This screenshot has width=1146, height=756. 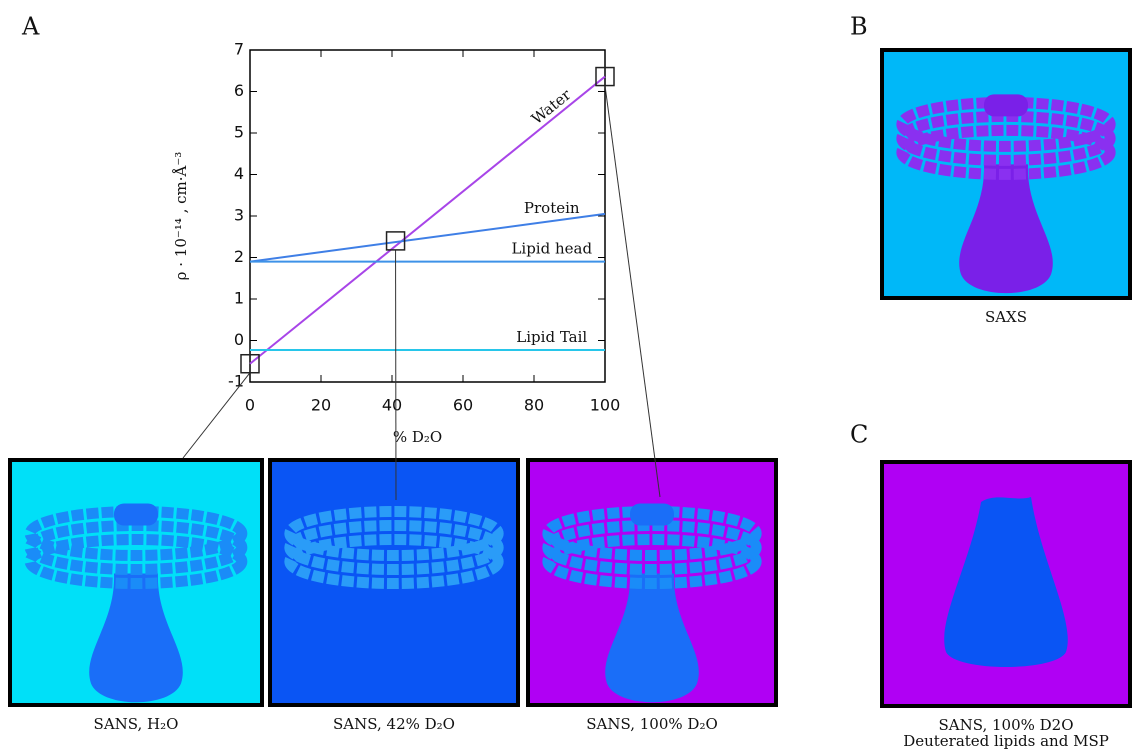 I want to click on image-frame, so click(x=394, y=582).